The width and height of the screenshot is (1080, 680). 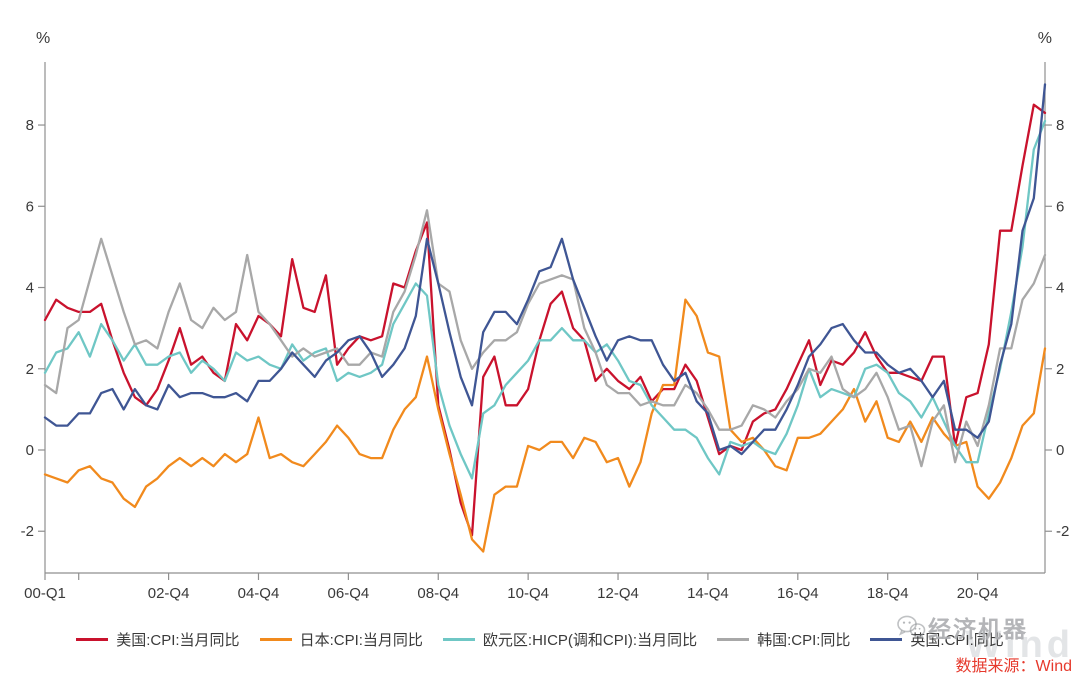 I want to click on y-tick-label-left: 8, so click(x=30, y=125).